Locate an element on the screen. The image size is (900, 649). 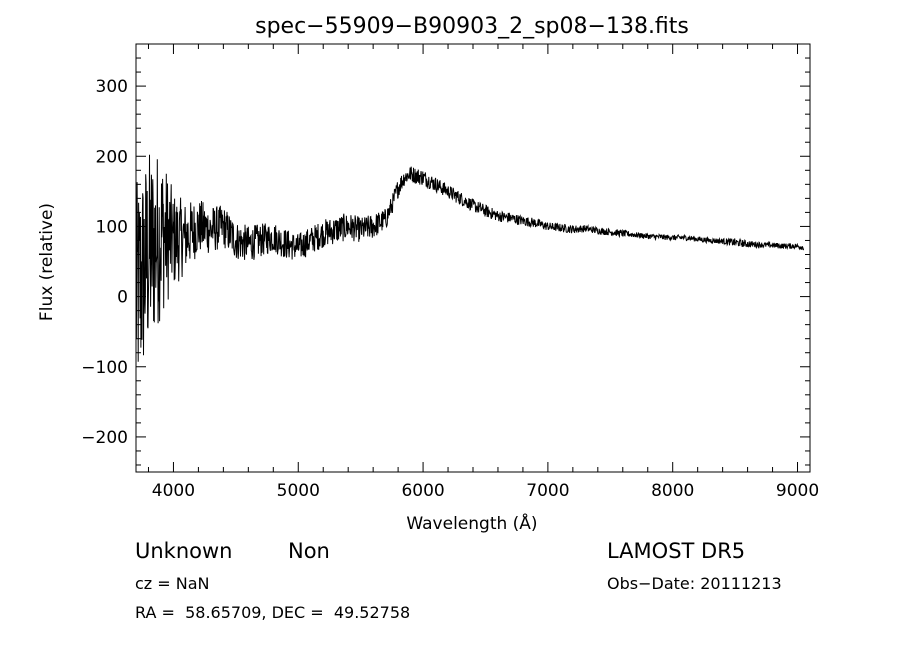
y-tick-label: 100 is located at coordinates (112, 227).